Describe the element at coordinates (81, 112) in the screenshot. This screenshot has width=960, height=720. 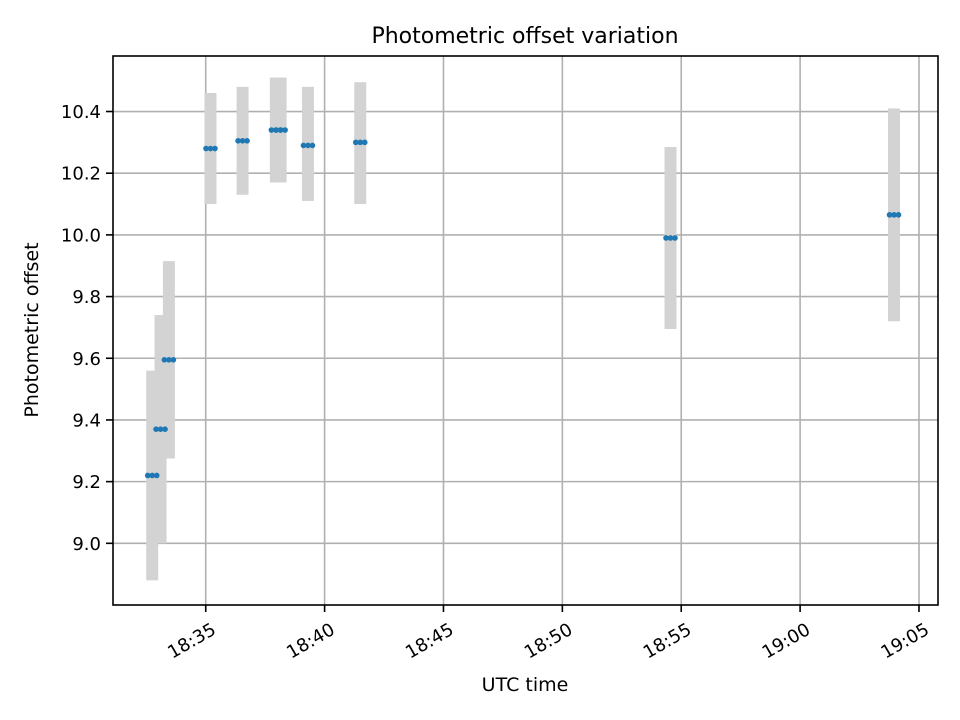
I see `y-tick-label-7: 10.4` at that location.